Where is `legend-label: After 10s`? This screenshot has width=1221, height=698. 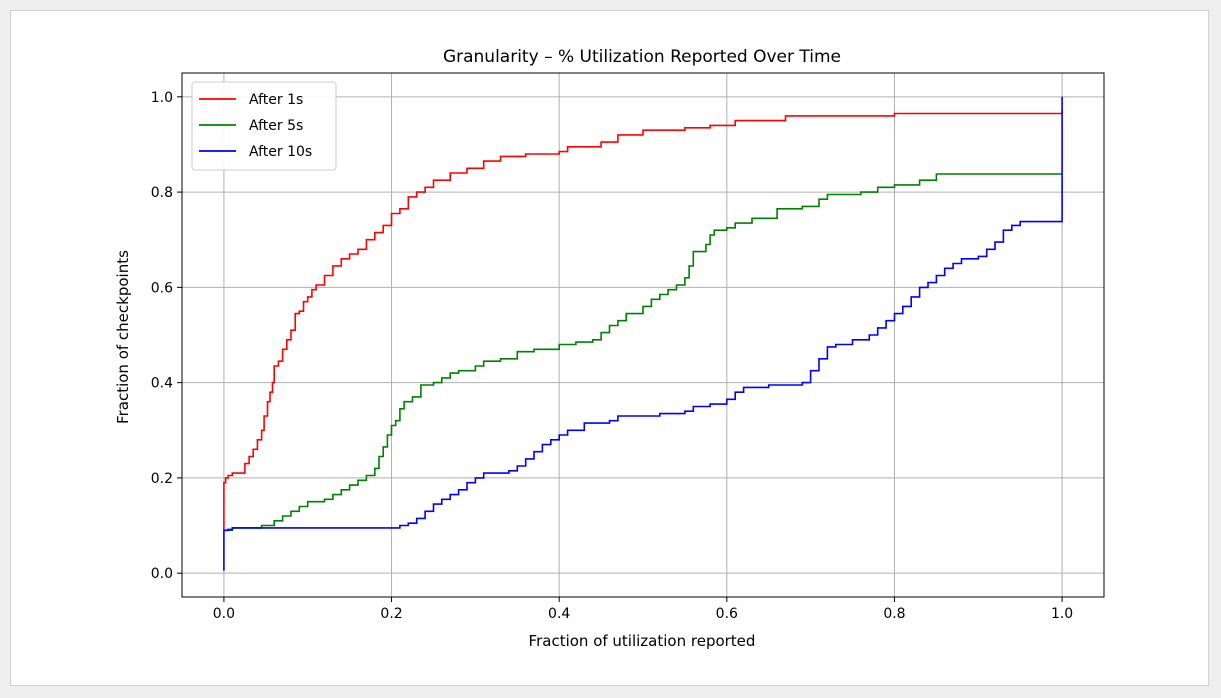
legend-label: After 10s is located at coordinates (280, 152).